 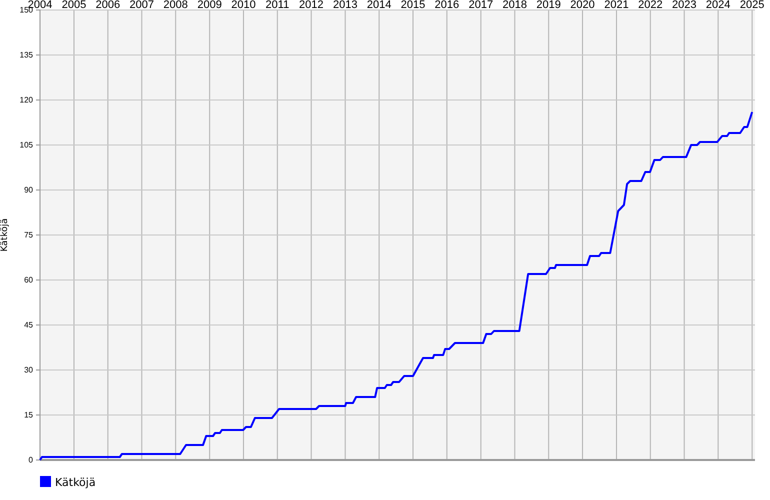 I want to click on x-tick-label: 2021, so click(x=616, y=6).